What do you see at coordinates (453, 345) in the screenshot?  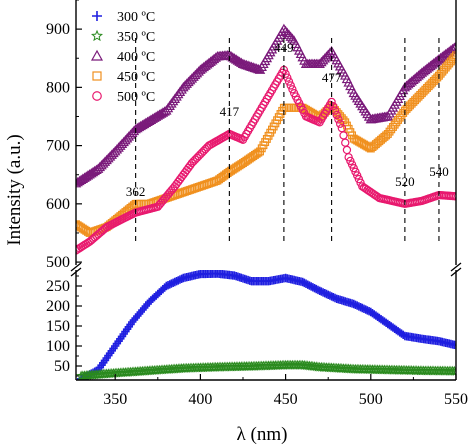 I see `series-1-point` at bounding box center [453, 345].